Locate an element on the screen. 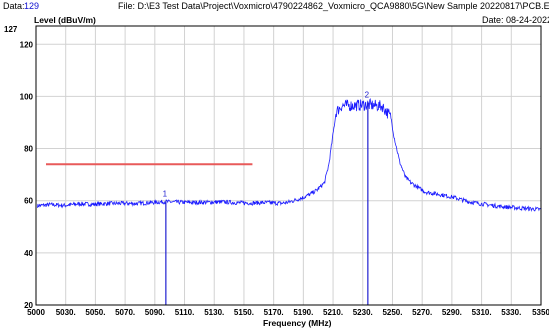  data-value: 129 is located at coordinates (31, 6).